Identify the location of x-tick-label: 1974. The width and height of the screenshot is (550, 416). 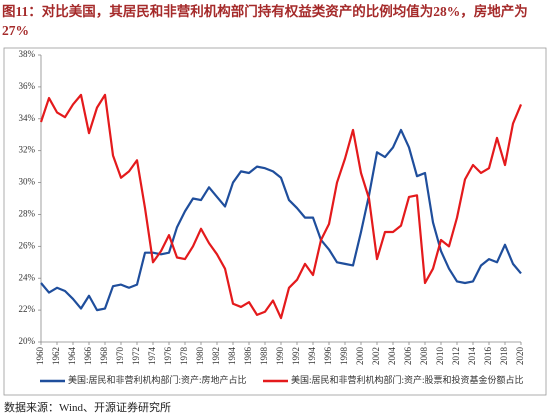
(152, 356).